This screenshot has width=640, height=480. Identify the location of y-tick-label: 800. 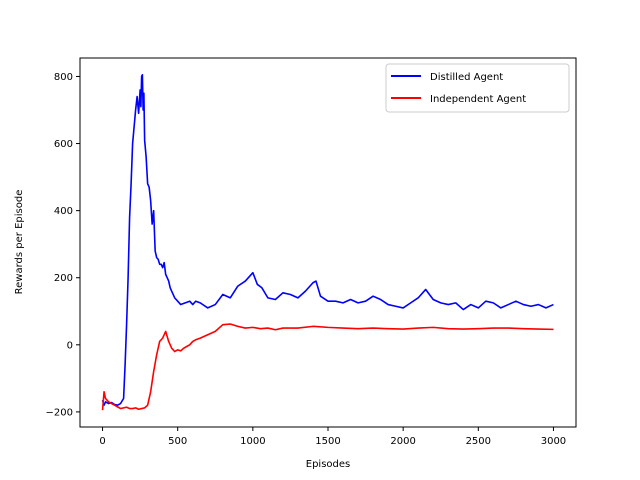
(63, 77).